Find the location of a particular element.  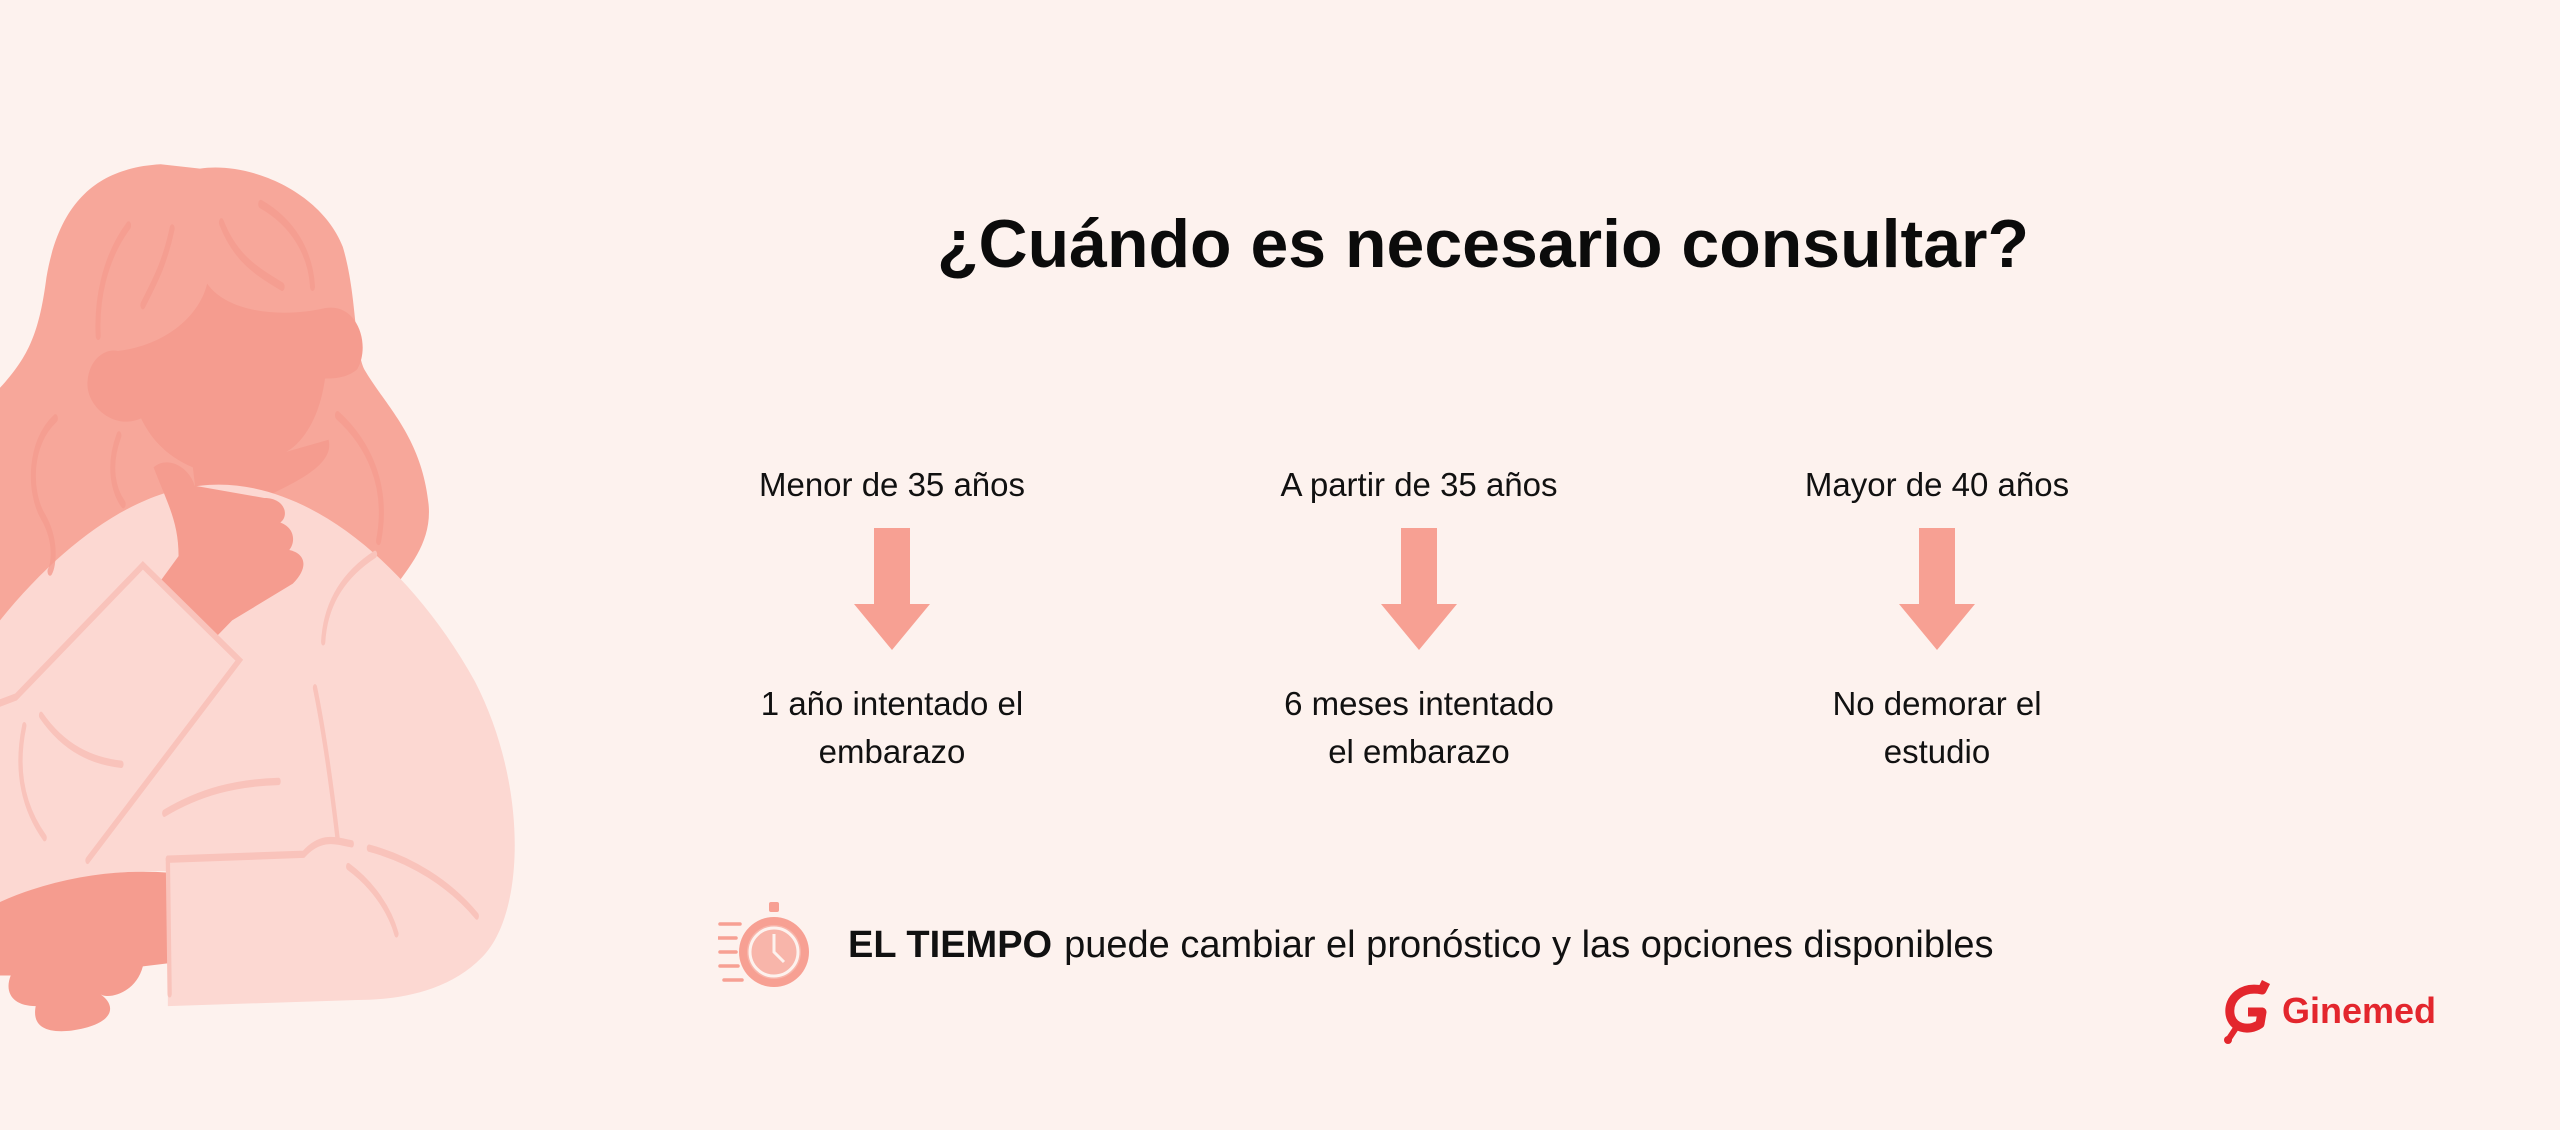

recommendation-line: embarazo is located at coordinates (892, 751).